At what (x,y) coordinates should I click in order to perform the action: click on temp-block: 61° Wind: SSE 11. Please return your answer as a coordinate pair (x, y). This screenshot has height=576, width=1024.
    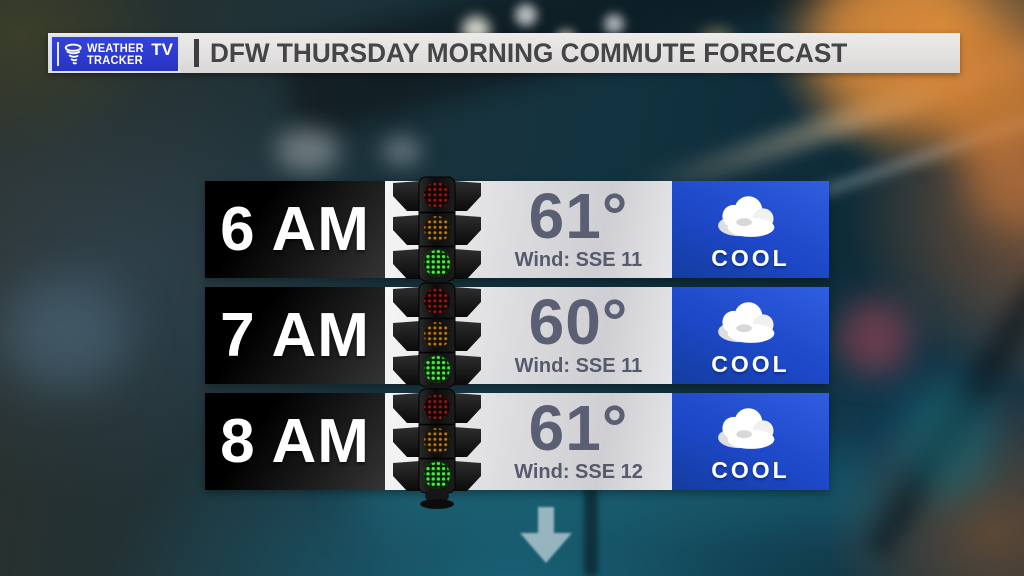
    Looking at the image, I should click on (578, 229).